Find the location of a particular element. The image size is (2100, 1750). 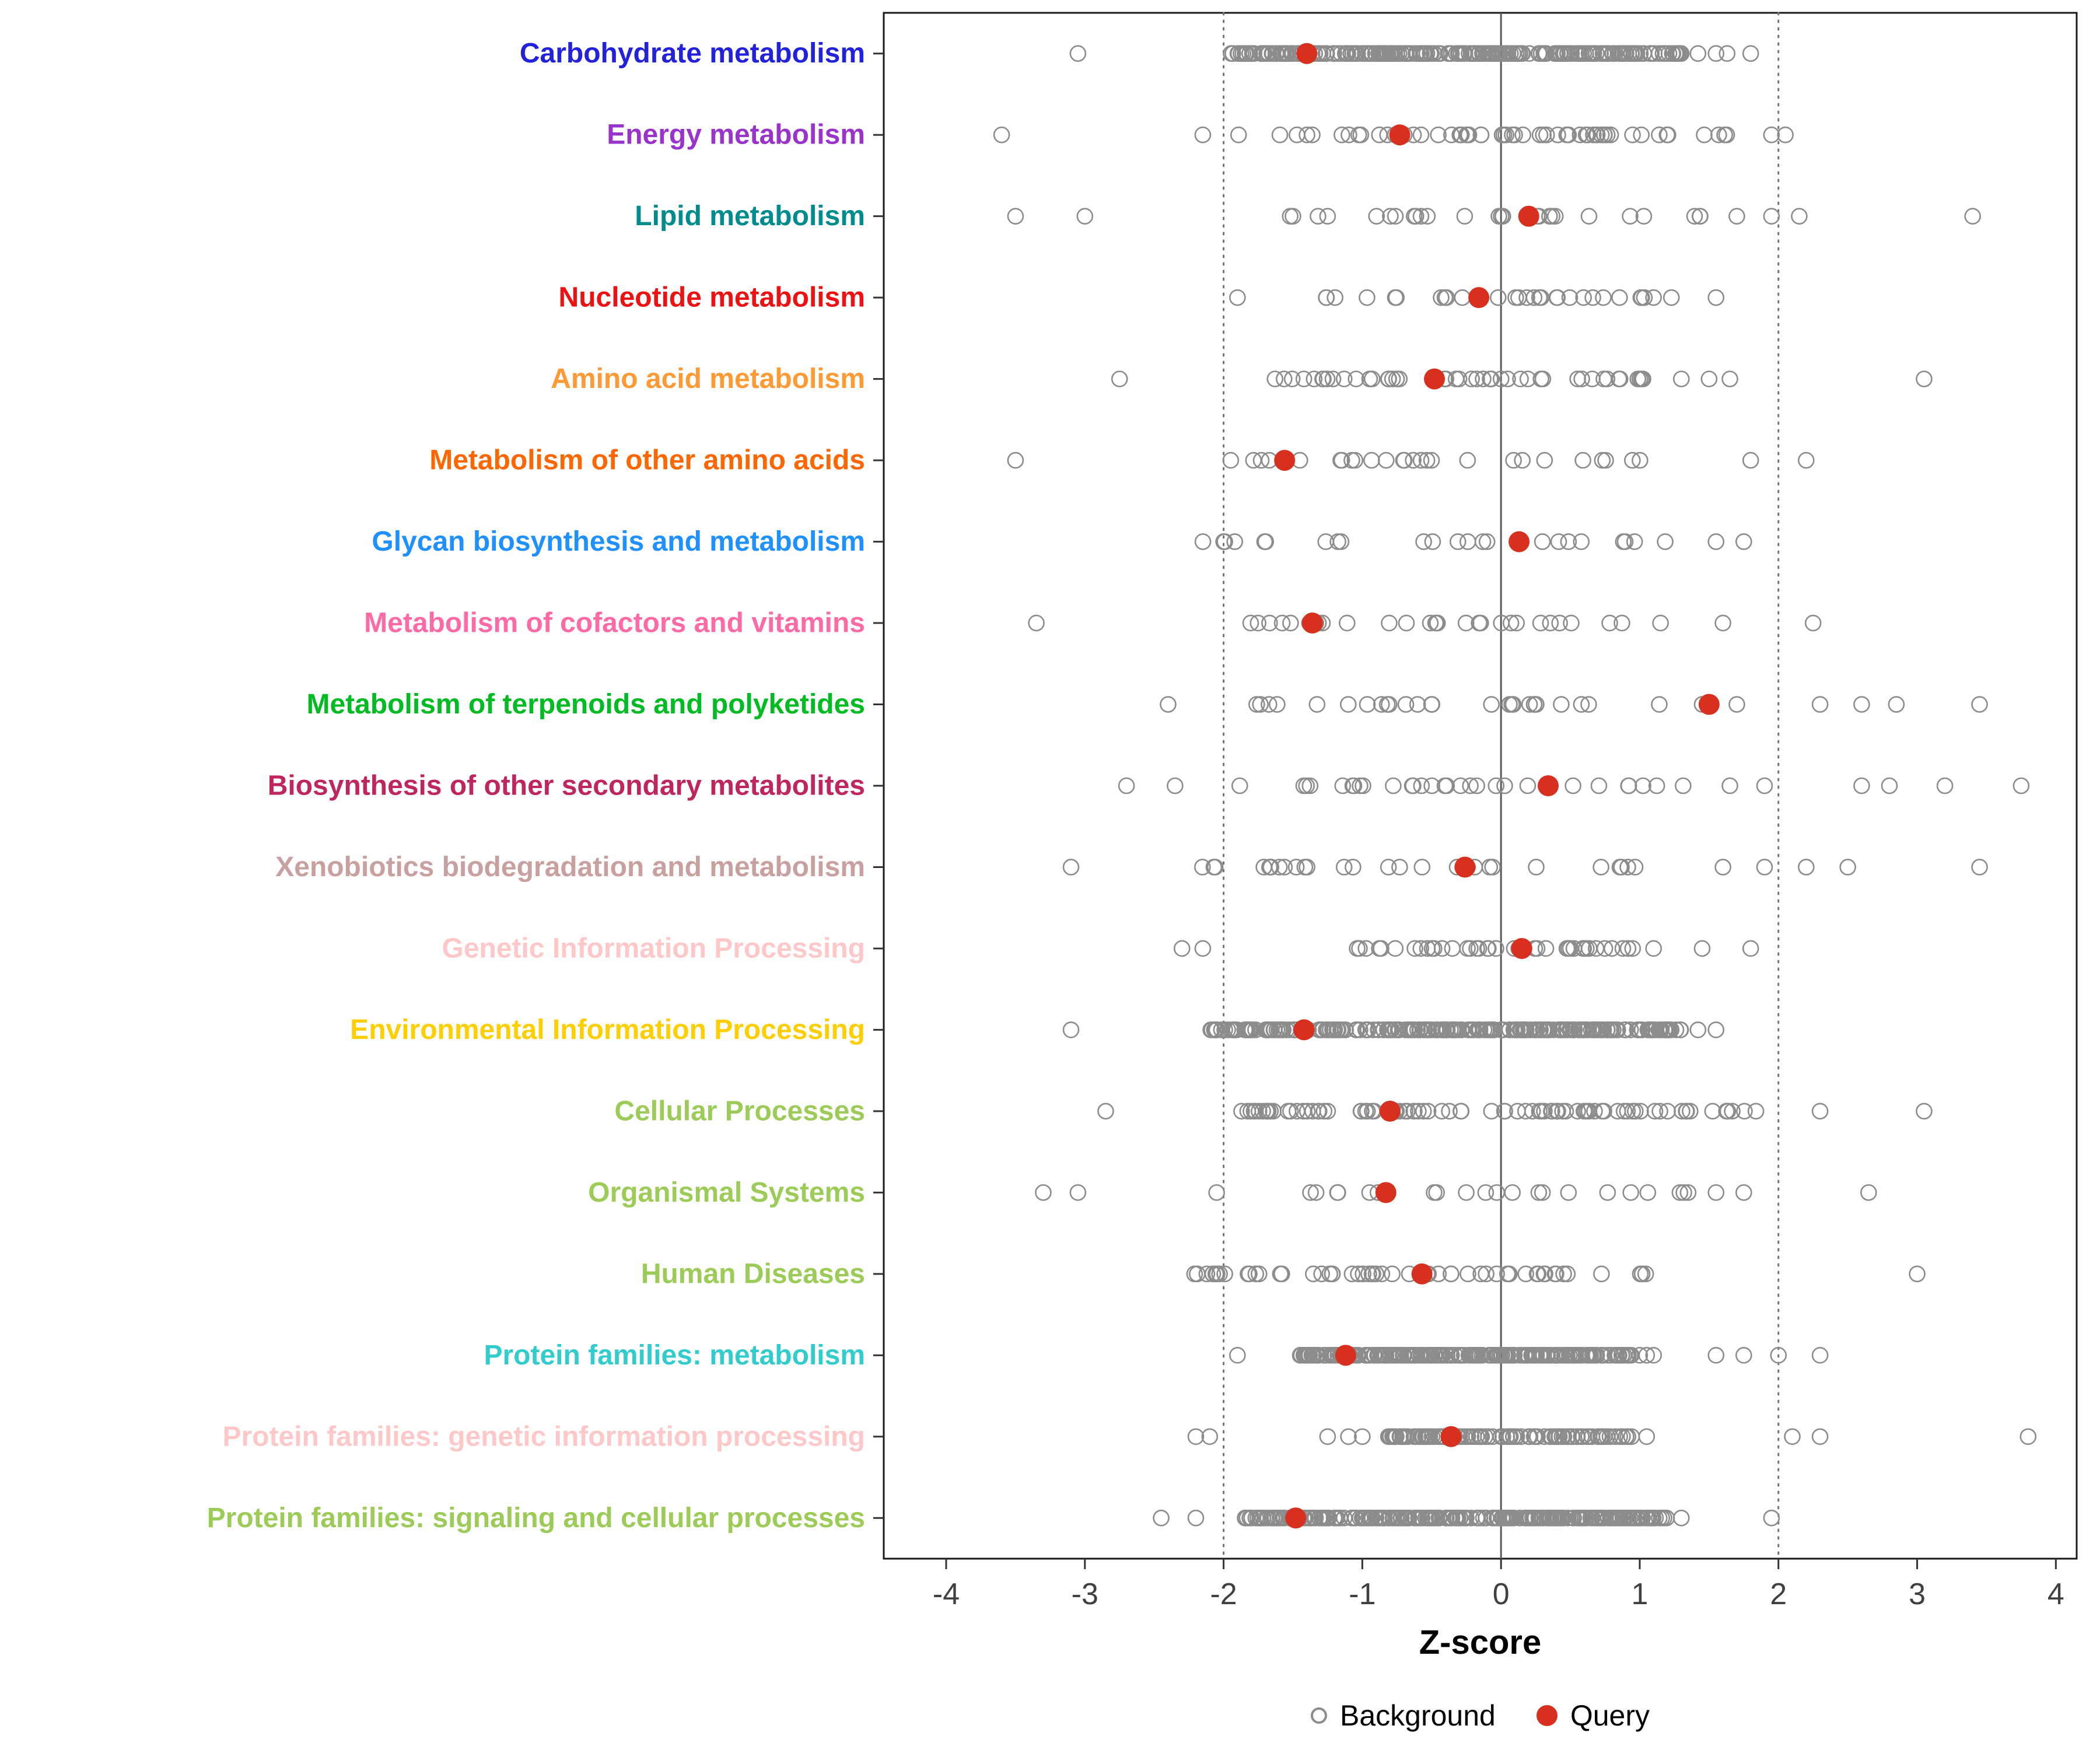

x-axis-title: Z-score is located at coordinates (1480, 1642).